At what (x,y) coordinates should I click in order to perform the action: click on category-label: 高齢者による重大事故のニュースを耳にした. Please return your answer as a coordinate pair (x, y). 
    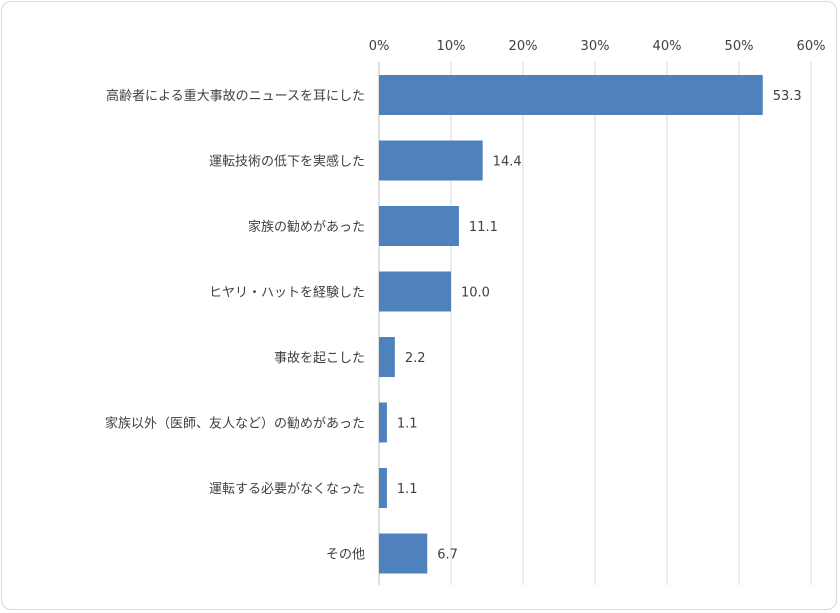
    Looking at the image, I should click on (235, 96).